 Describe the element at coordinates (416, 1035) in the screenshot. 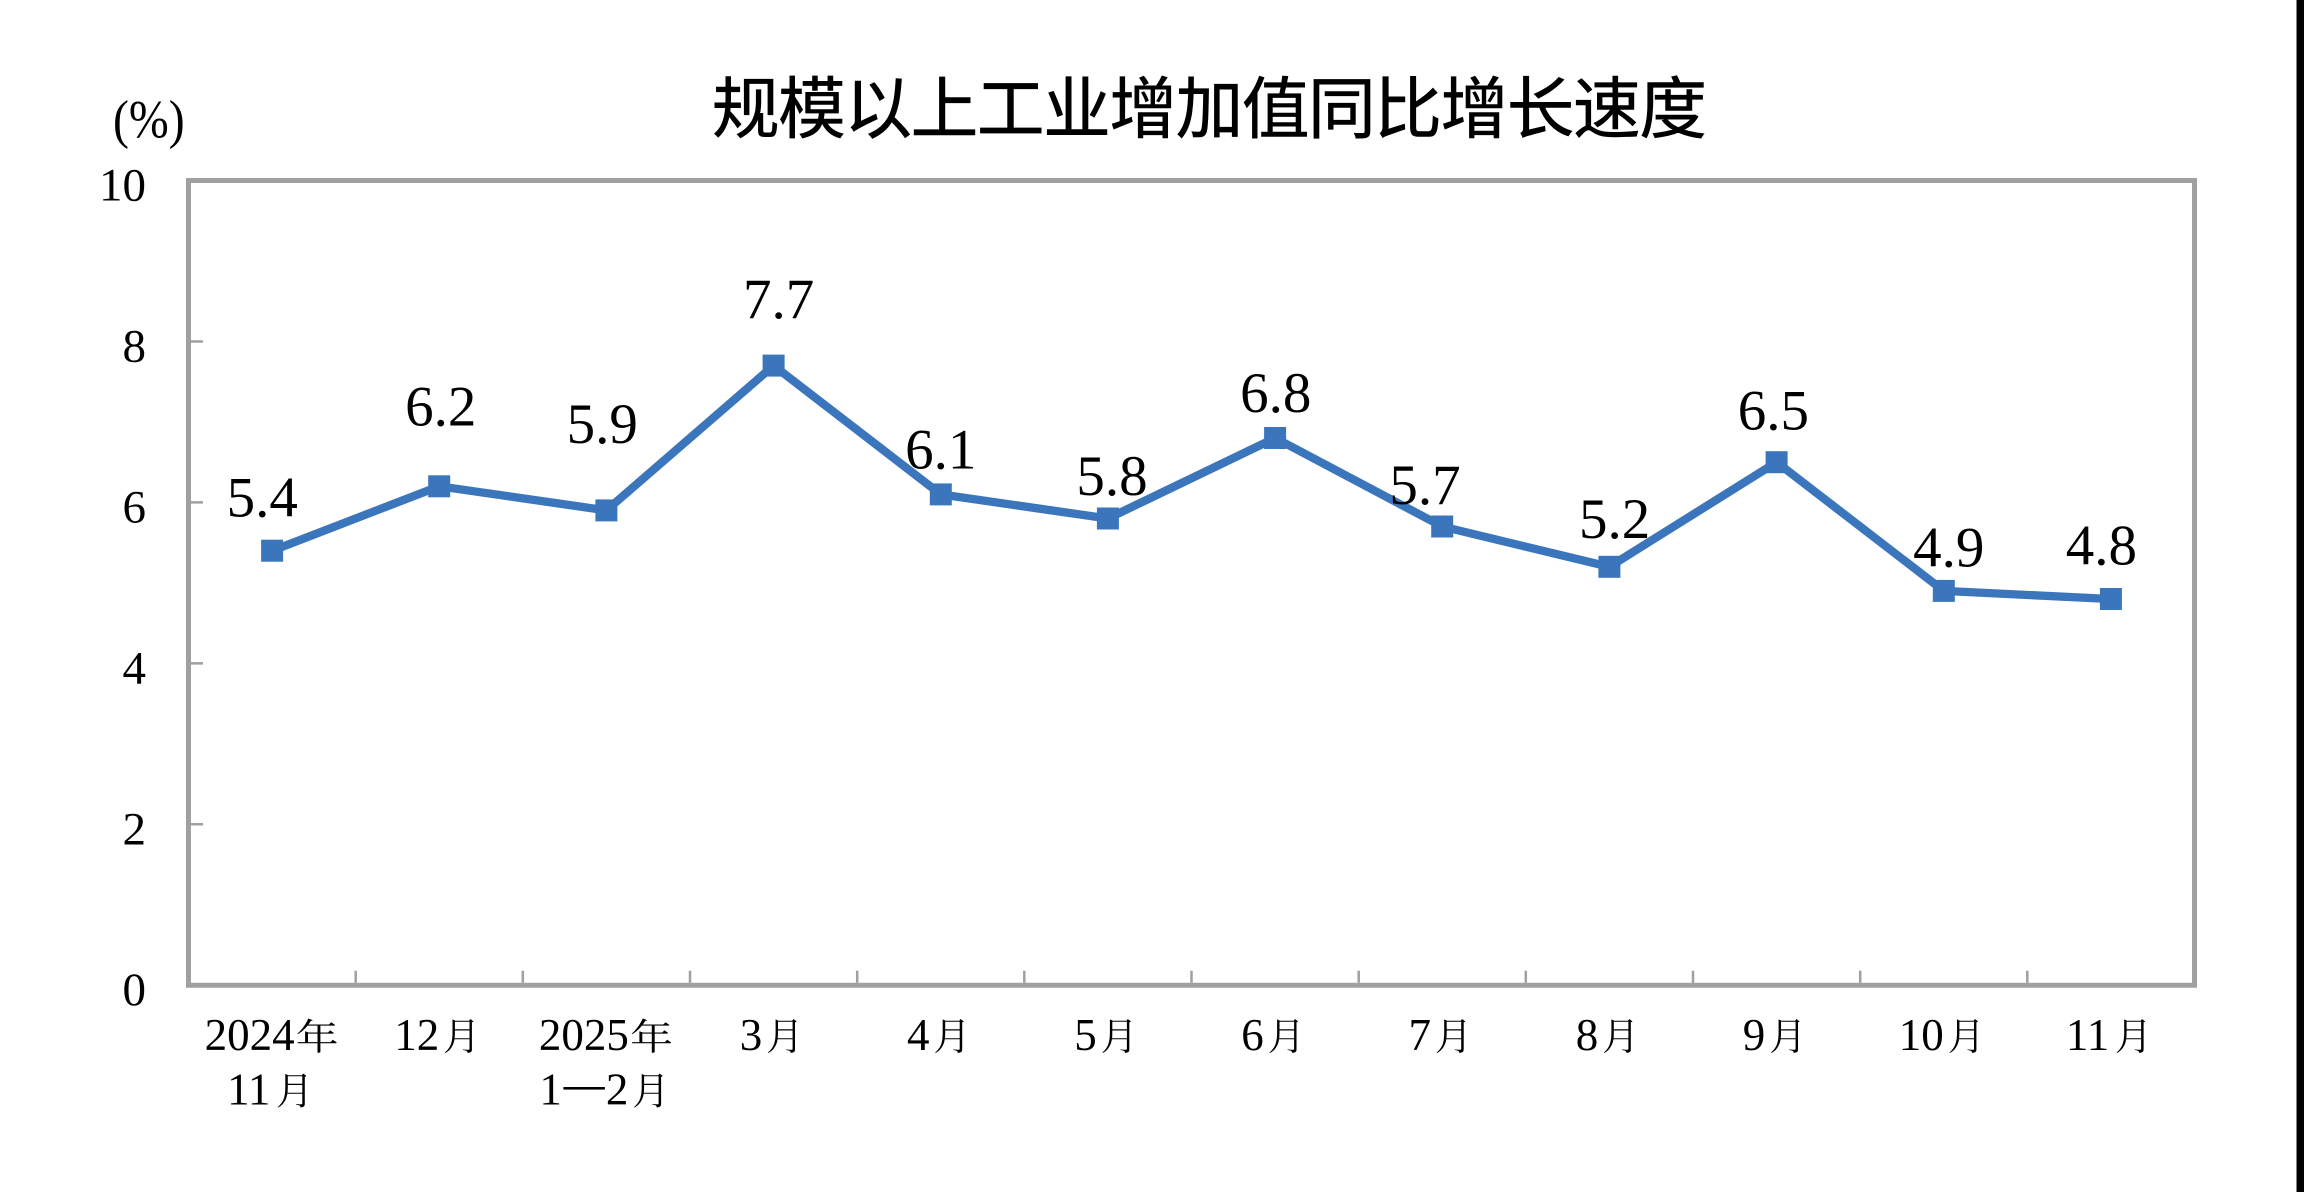

I see `svg-text: 12` at that location.